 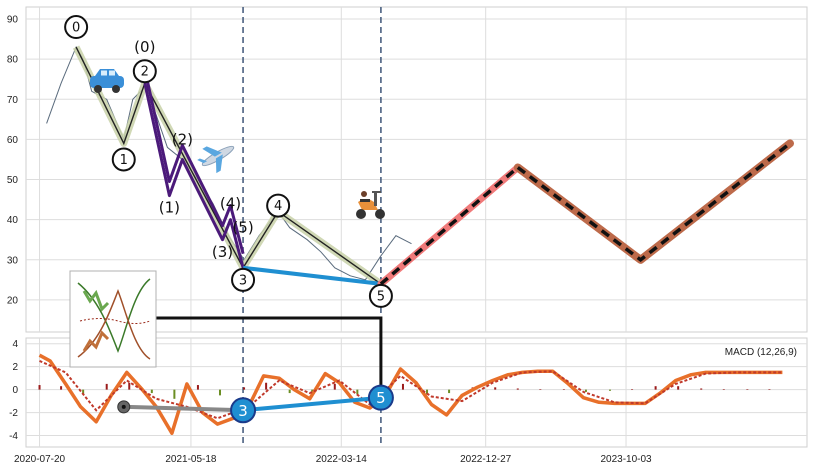 What do you see at coordinates (13, 436) in the screenshot?
I see `macd-y-tick-label: -4` at bounding box center [13, 436].